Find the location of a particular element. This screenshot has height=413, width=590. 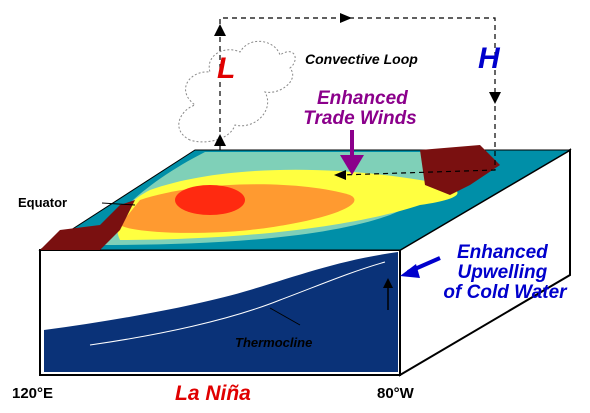

warm-core is located at coordinates (210, 200).